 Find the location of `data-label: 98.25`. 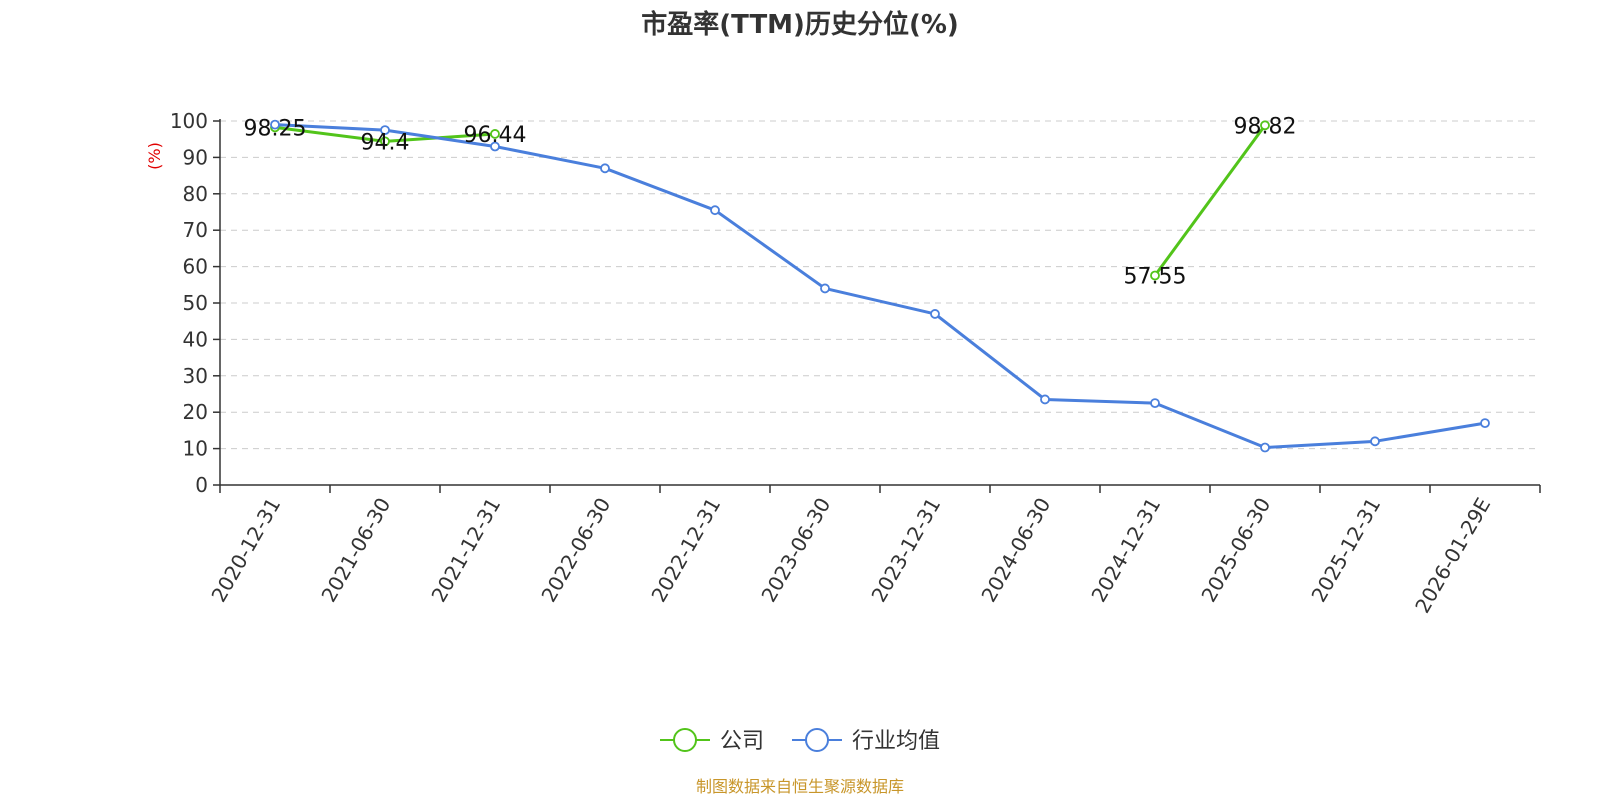

data-label: 98.25 is located at coordinates (275, 128).